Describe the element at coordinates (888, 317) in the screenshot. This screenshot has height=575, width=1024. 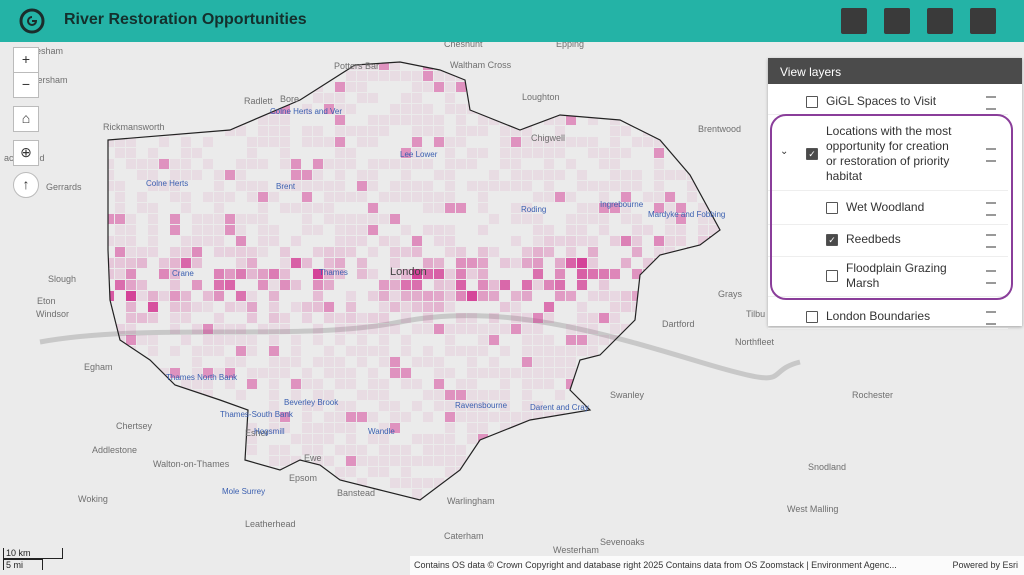
I see `layer-row: London Boundaries` at that location.